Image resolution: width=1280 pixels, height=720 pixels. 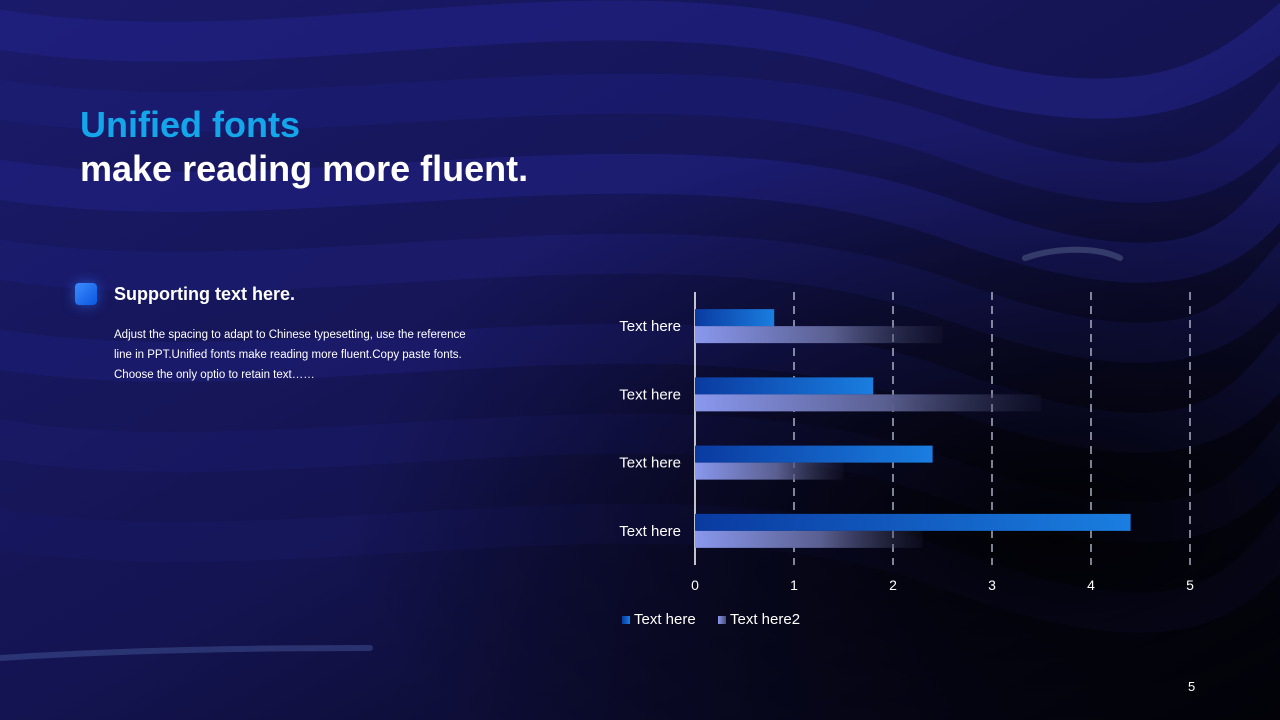 I want to click on x-tick-label: 4, so click(x=1091, y=585).